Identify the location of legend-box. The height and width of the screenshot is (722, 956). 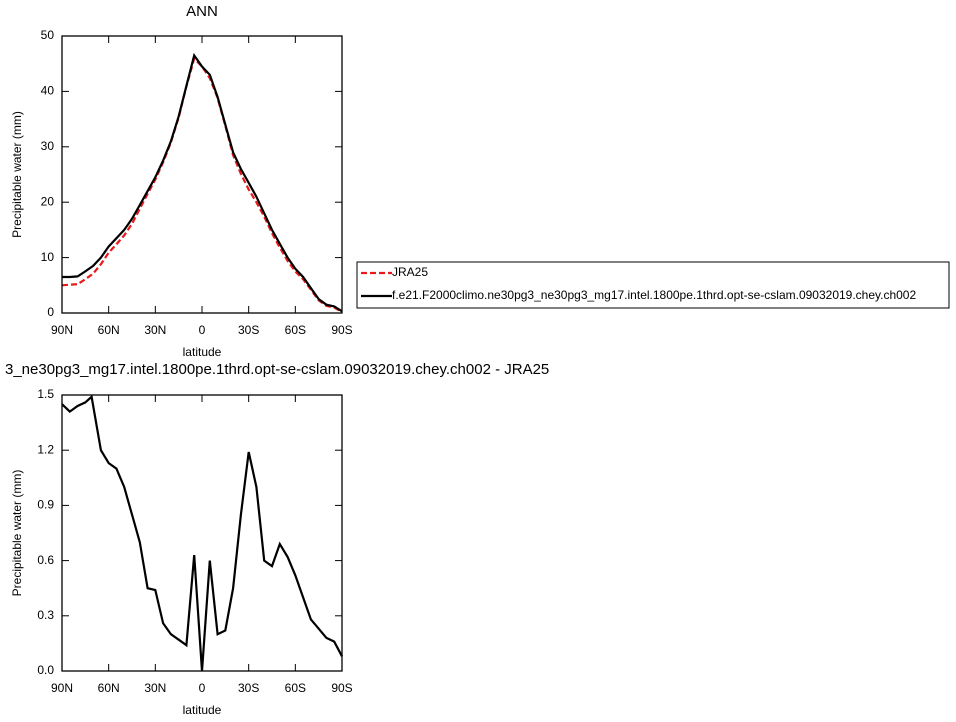
(653, 285).